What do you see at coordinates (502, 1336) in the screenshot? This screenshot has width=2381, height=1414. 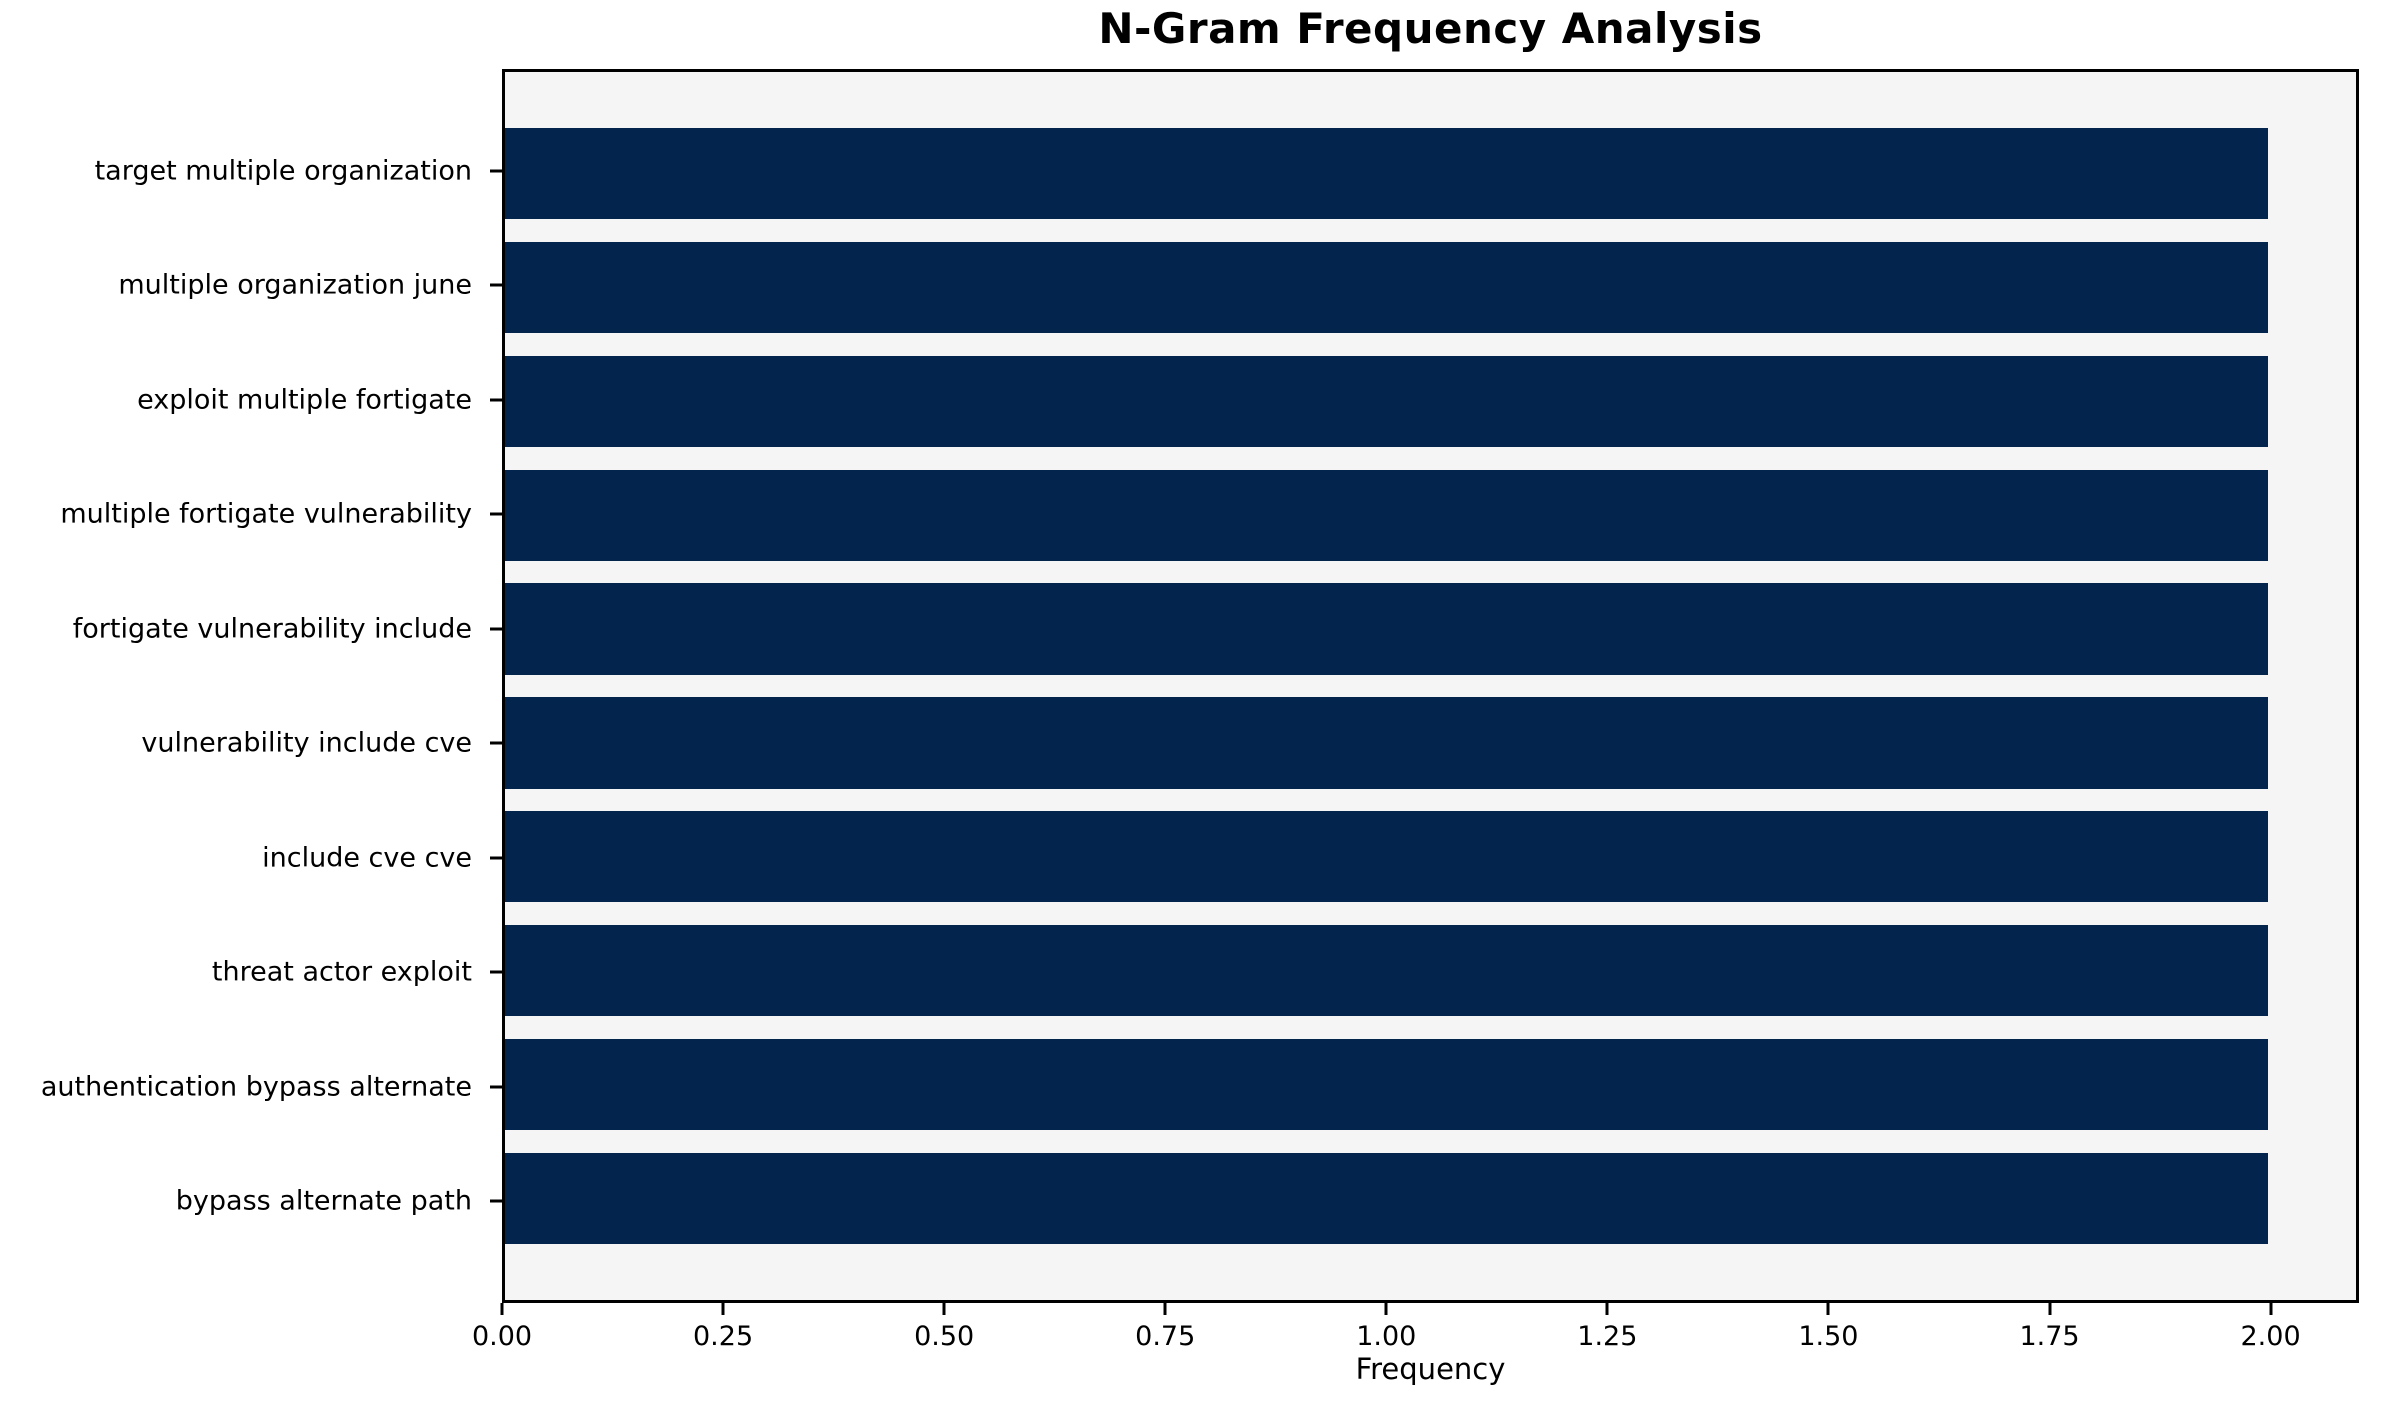 I see `x-tick-label-0: 0.00` at bounding box center [502, 1336].